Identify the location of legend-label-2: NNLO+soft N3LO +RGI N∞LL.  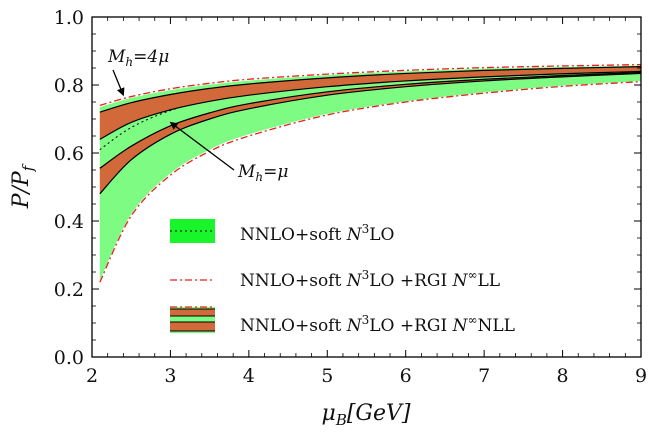
(370, 279).